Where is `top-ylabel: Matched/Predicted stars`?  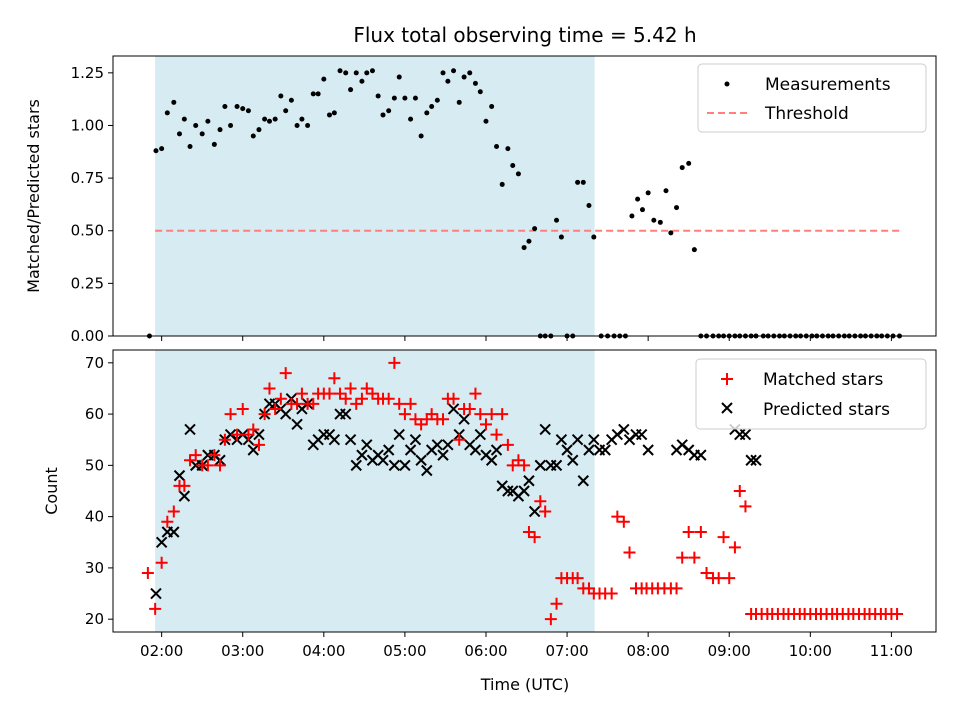 top-ylabel: Matched/Predicted stars is located at coordinates (33, 196).